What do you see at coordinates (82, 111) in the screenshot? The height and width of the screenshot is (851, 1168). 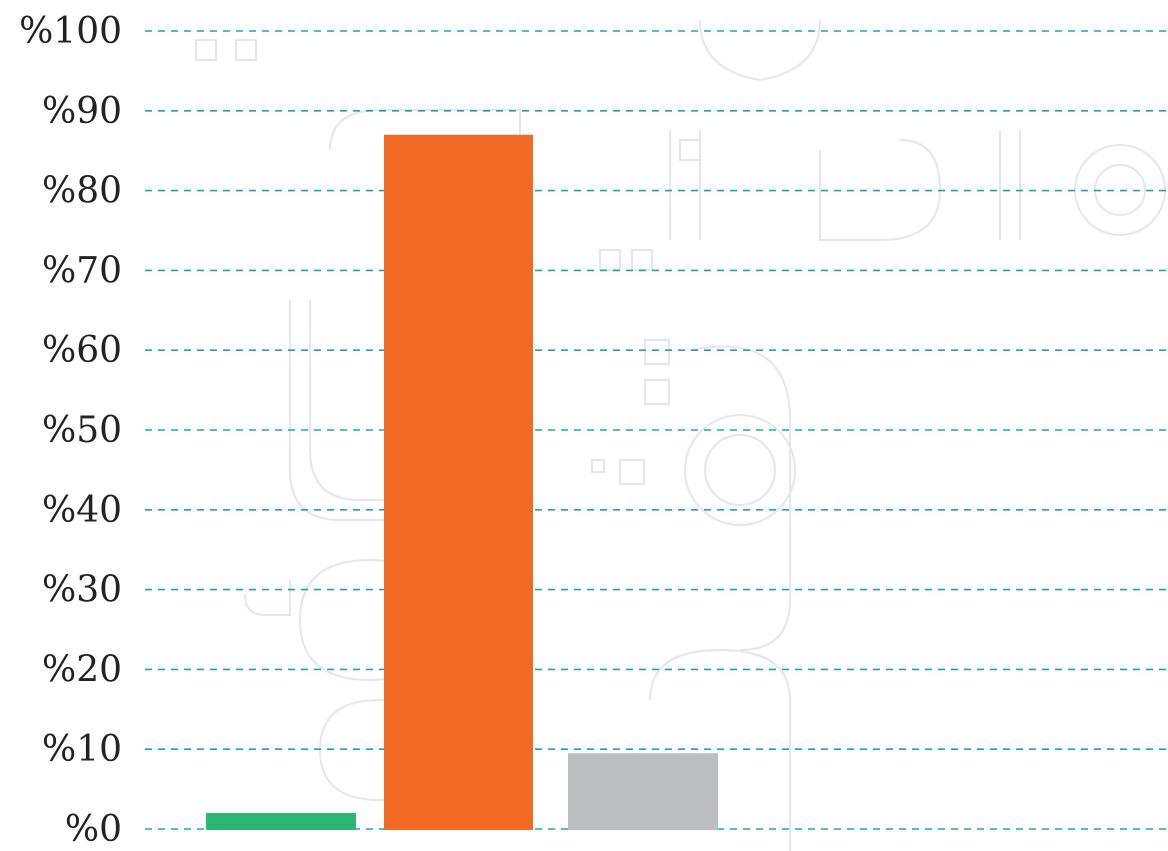 I see `y-tick-label: %90` at bounding box center [82, 111].